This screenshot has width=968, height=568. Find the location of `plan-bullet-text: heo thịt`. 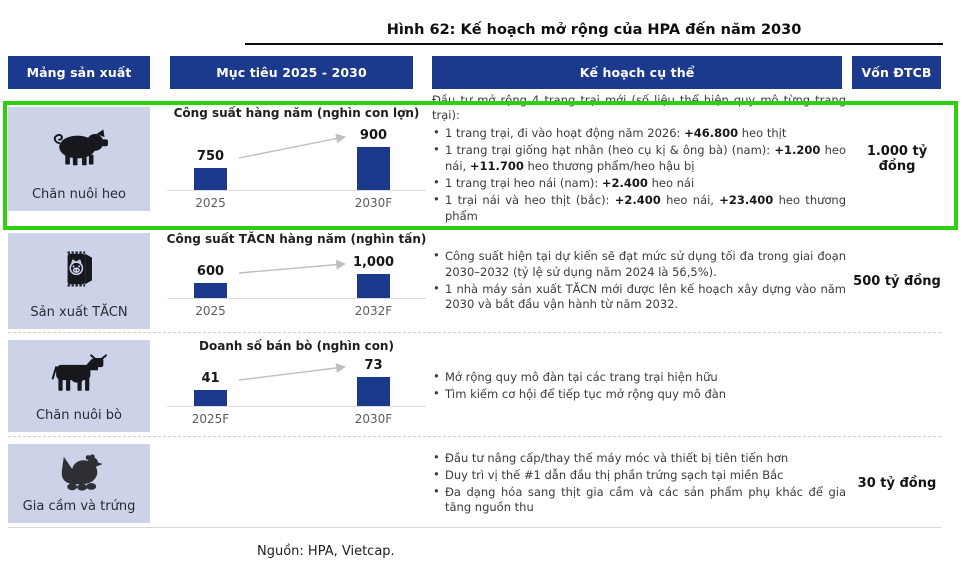

plan-bullet-text: heo thịt is located at coordinates (762, 133).